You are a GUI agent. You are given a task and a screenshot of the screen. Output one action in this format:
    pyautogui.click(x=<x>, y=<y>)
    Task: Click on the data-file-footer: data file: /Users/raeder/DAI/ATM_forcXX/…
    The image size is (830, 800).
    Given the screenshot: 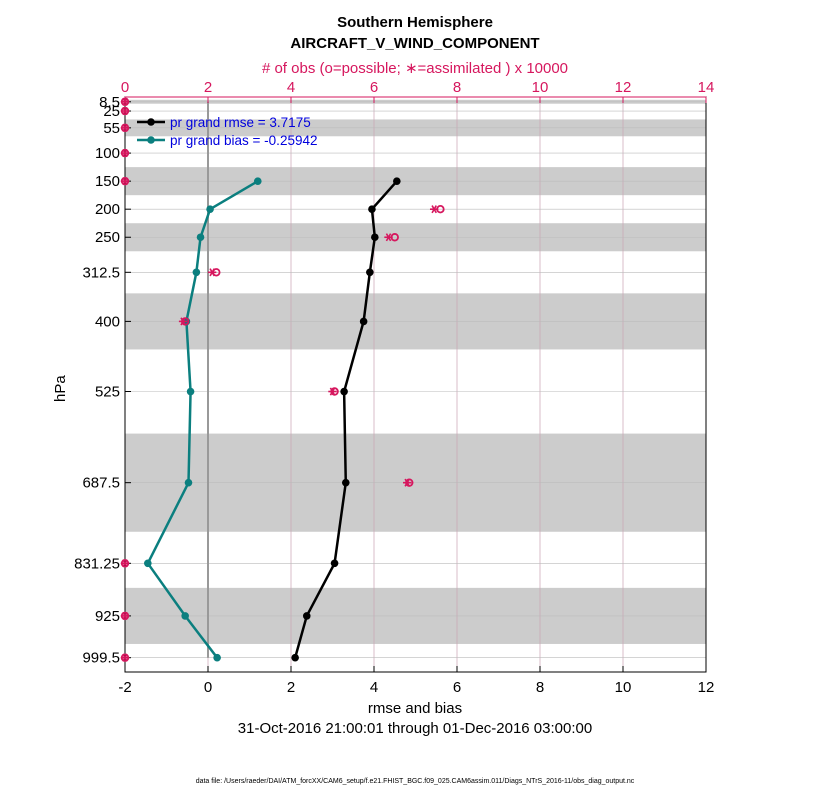 What is the action you would take?
    pyautogui.click(x=415, y=781)
    